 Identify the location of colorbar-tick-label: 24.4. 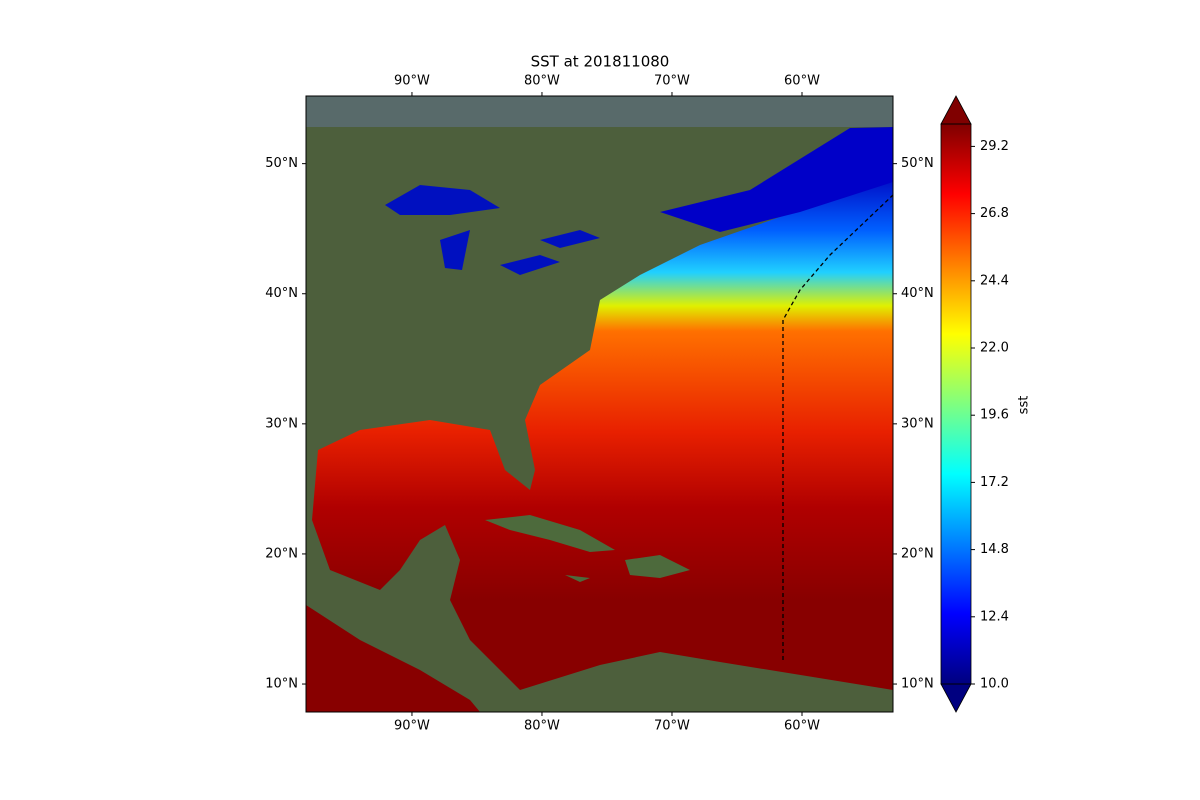
(994, 280).